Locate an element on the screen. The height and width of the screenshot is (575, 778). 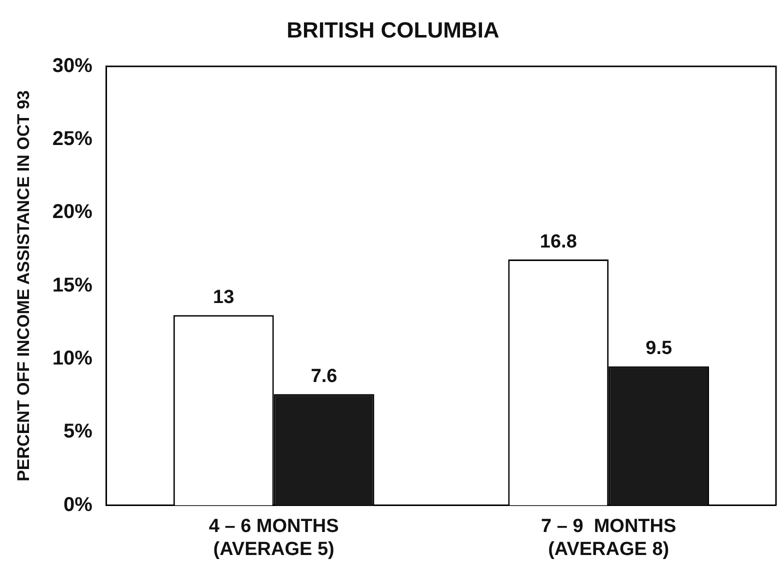
y-tick-label: 0% is located at coordinates (78, 505).